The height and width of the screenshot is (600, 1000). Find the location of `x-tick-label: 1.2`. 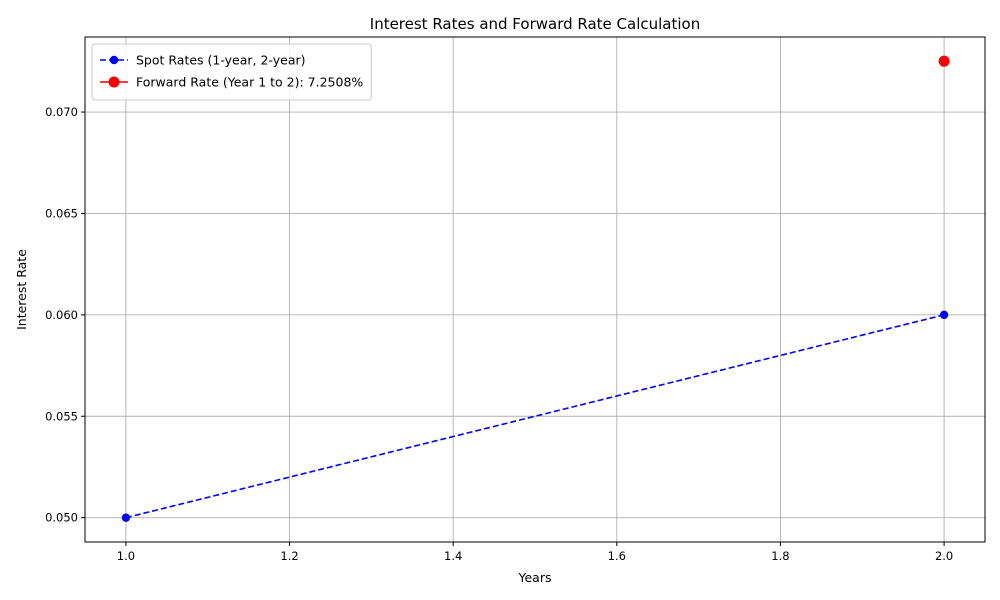

x-tick-label: 1.2 is located at coordinates (289, 556).